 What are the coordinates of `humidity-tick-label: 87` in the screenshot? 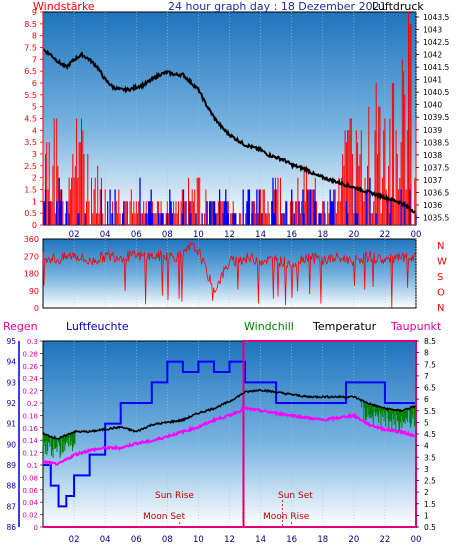 It's located at (11, 506).